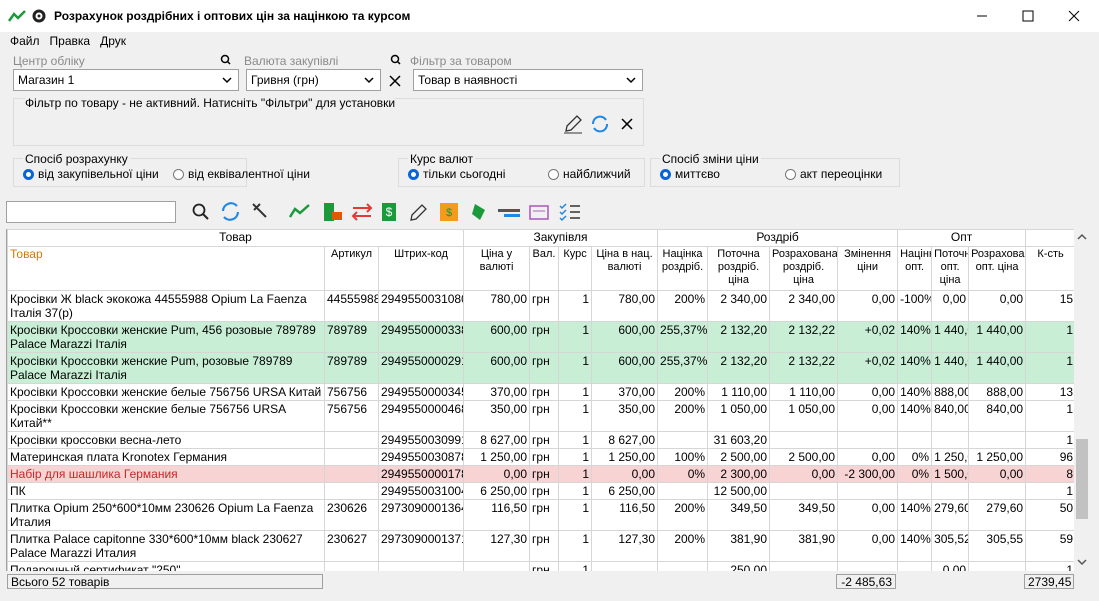 This screenshot has height=601, width=1099. I want to click on column-header: Ціна у валюті, so click(497, 268).